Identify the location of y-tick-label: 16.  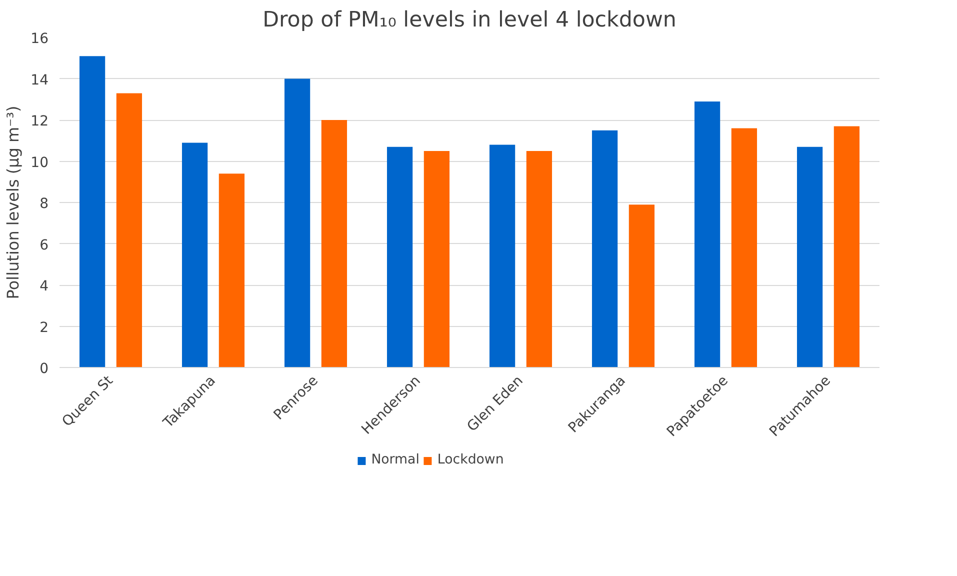
(39, 39).